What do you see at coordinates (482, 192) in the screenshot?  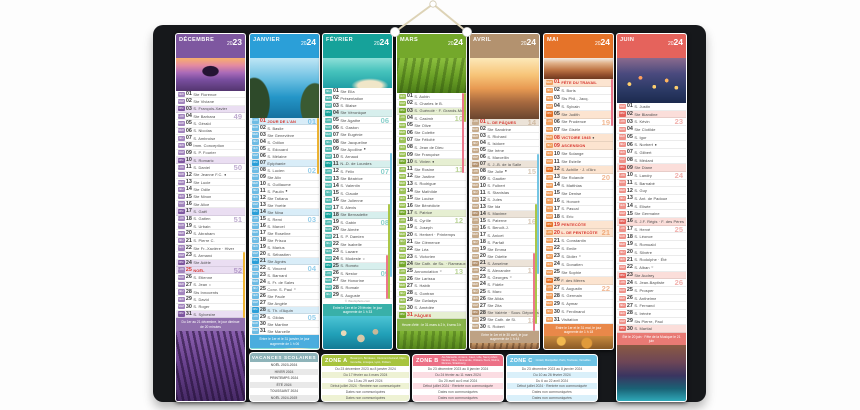 I see `day-number: 11` at bounding box center [482, 192].